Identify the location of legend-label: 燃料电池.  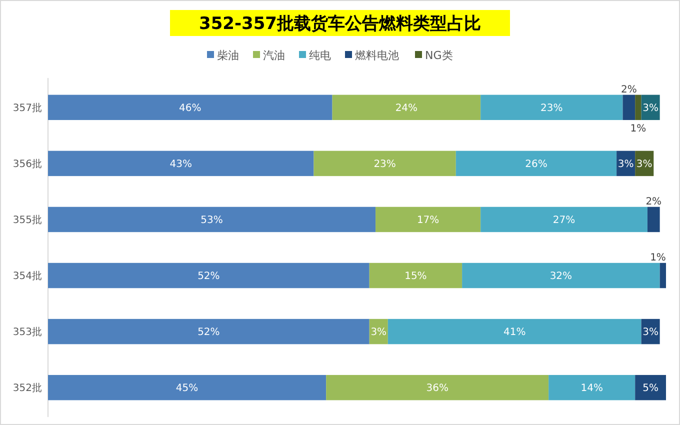
(377, 55).